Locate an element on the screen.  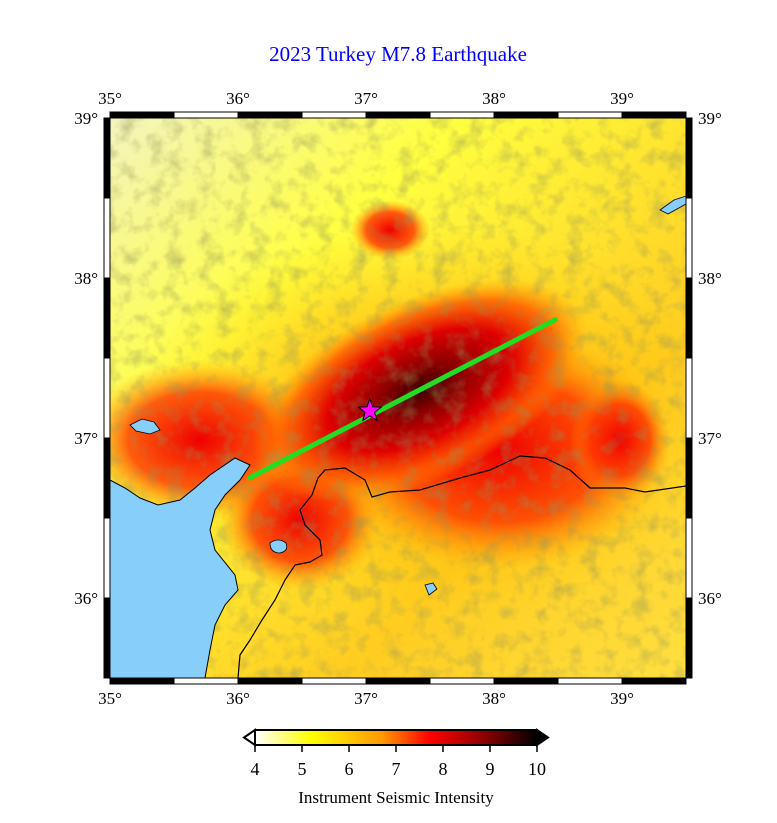
colorbar-tick-label: 7 is located at coordinates (396, 769).